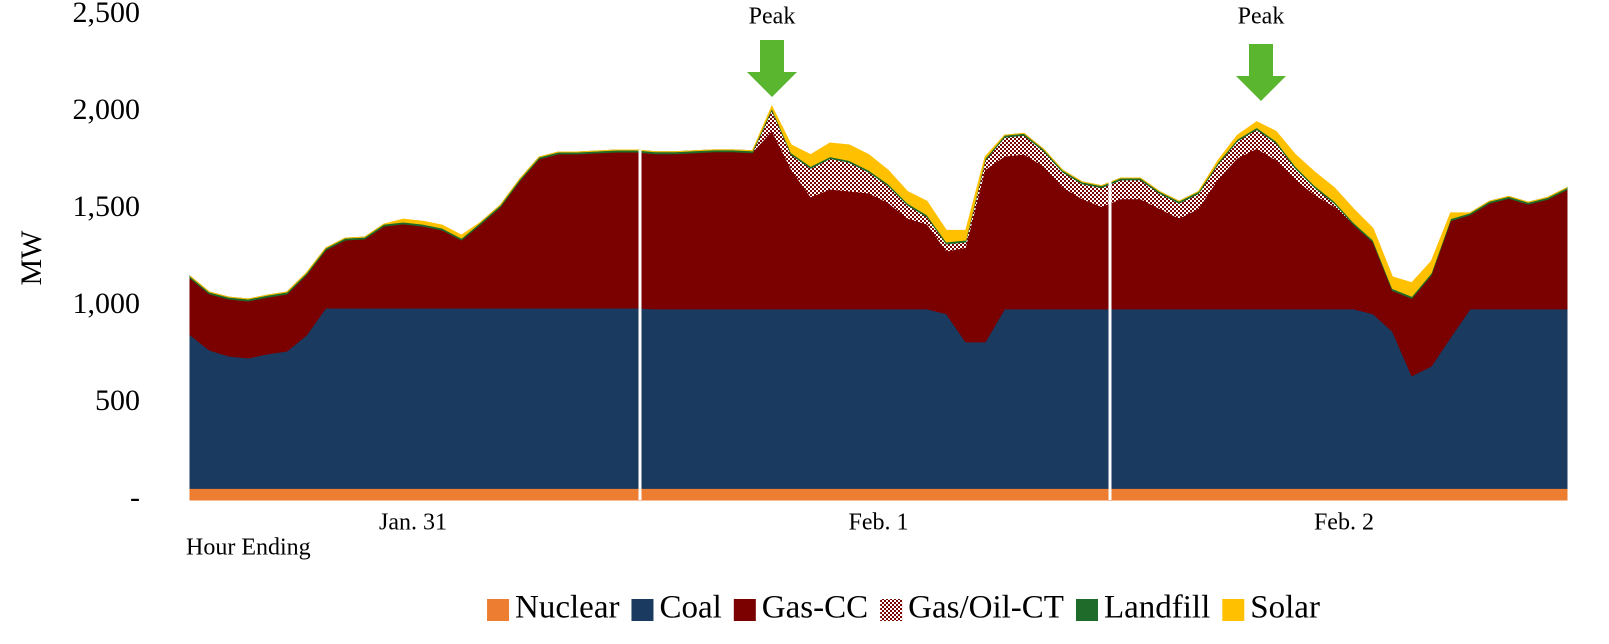 This screenshot has height=644, width=1609. I want to click on legend-label: Gas-CC, so click(815, 608).